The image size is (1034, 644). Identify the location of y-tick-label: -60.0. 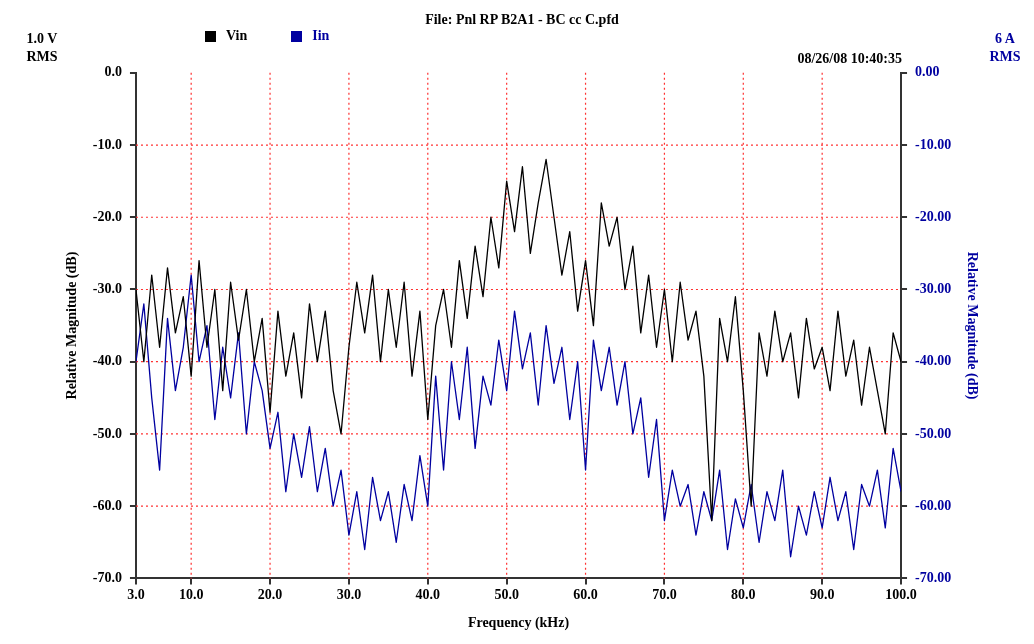
(107, 505).